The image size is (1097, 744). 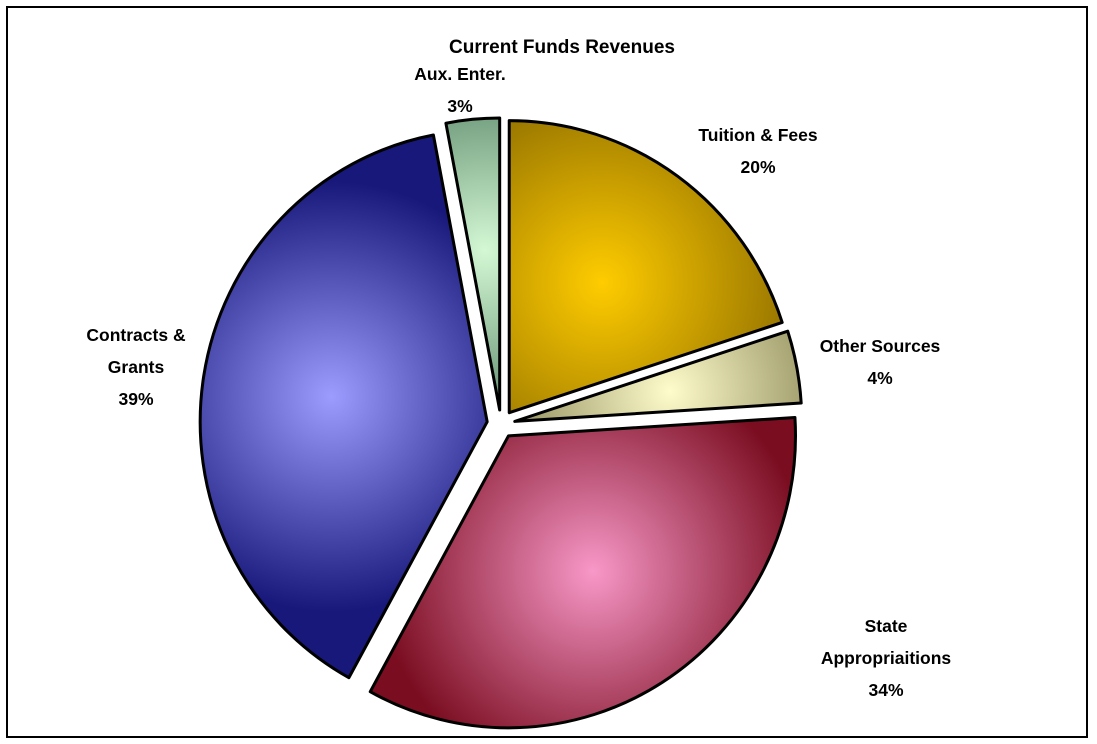 I want to click on slice-label: Other Sources 4%, so click(x=880, y=362).